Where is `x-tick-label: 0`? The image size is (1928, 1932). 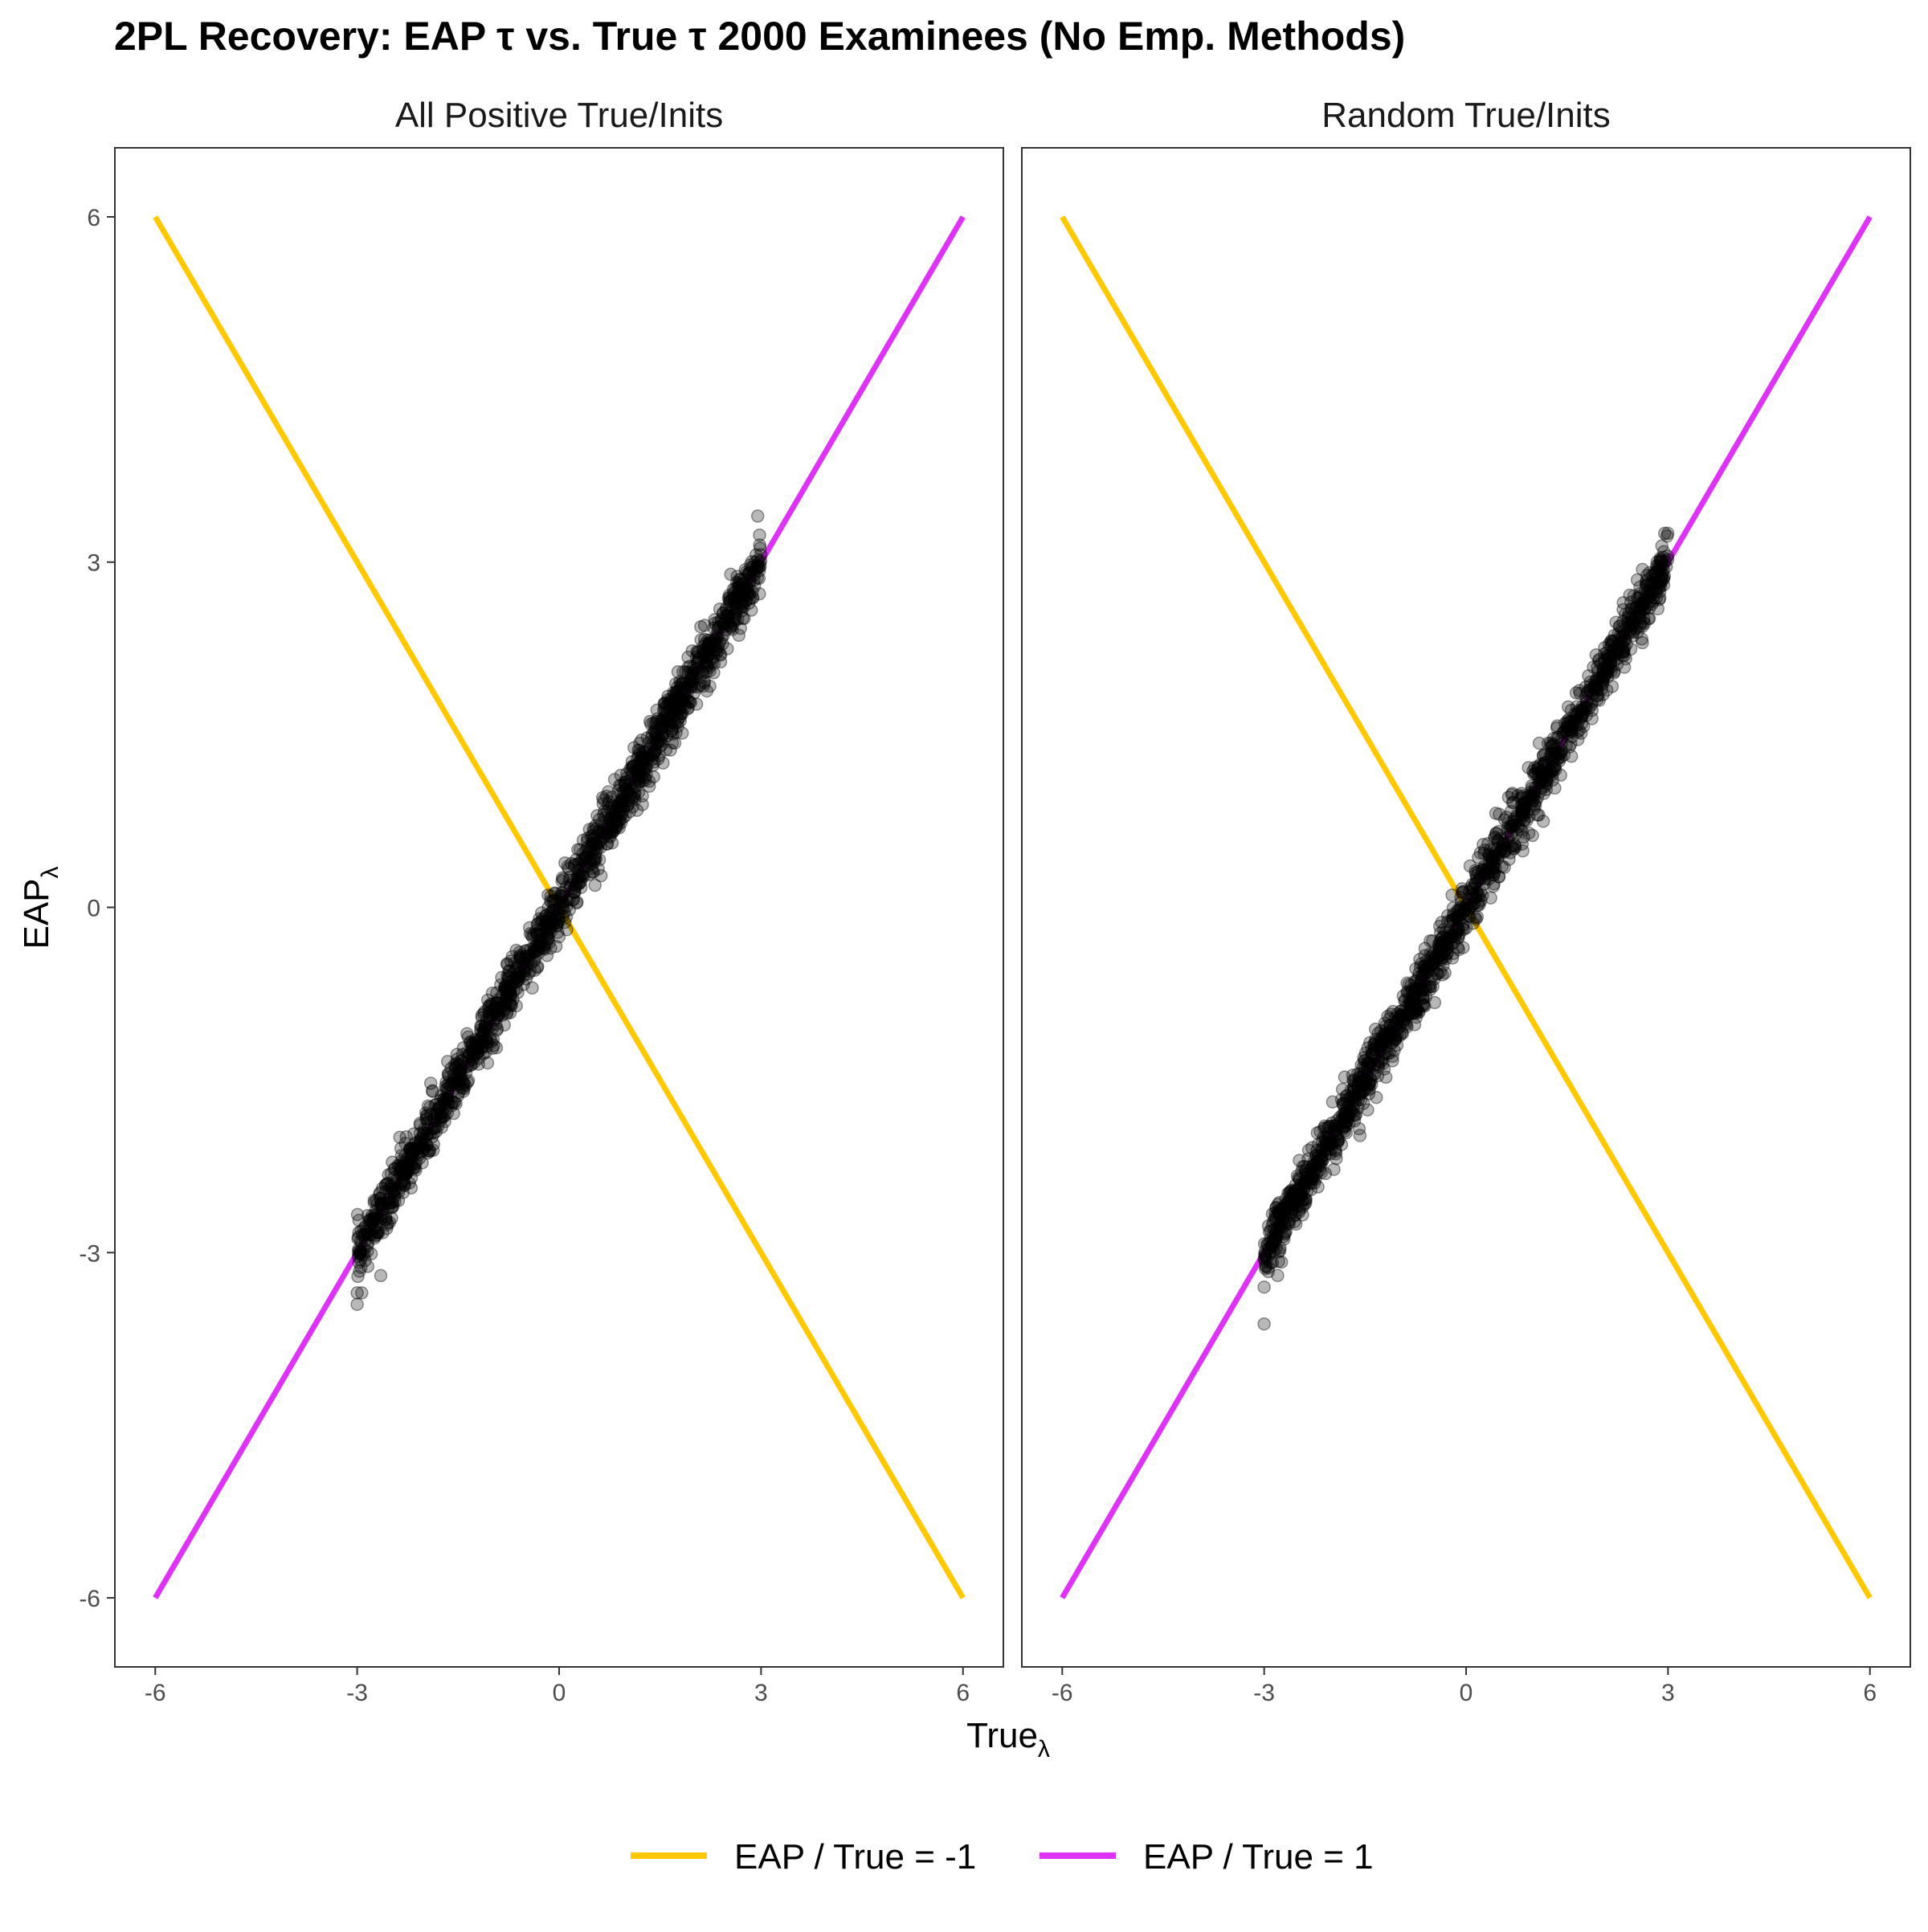 x-tick-label: 0 is located at coordinates (1466, 1693).